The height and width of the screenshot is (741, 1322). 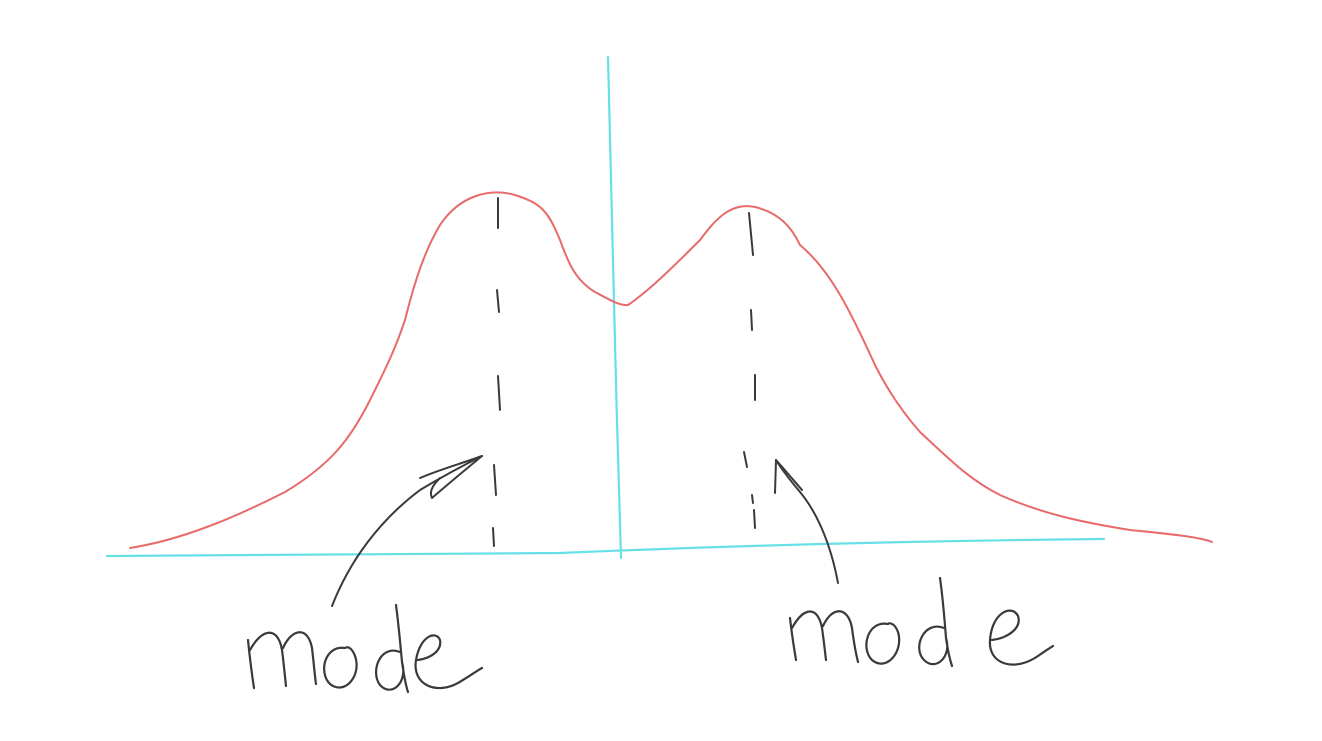 I want to click on left-mode-label: mode, so click(x=370, y=657).